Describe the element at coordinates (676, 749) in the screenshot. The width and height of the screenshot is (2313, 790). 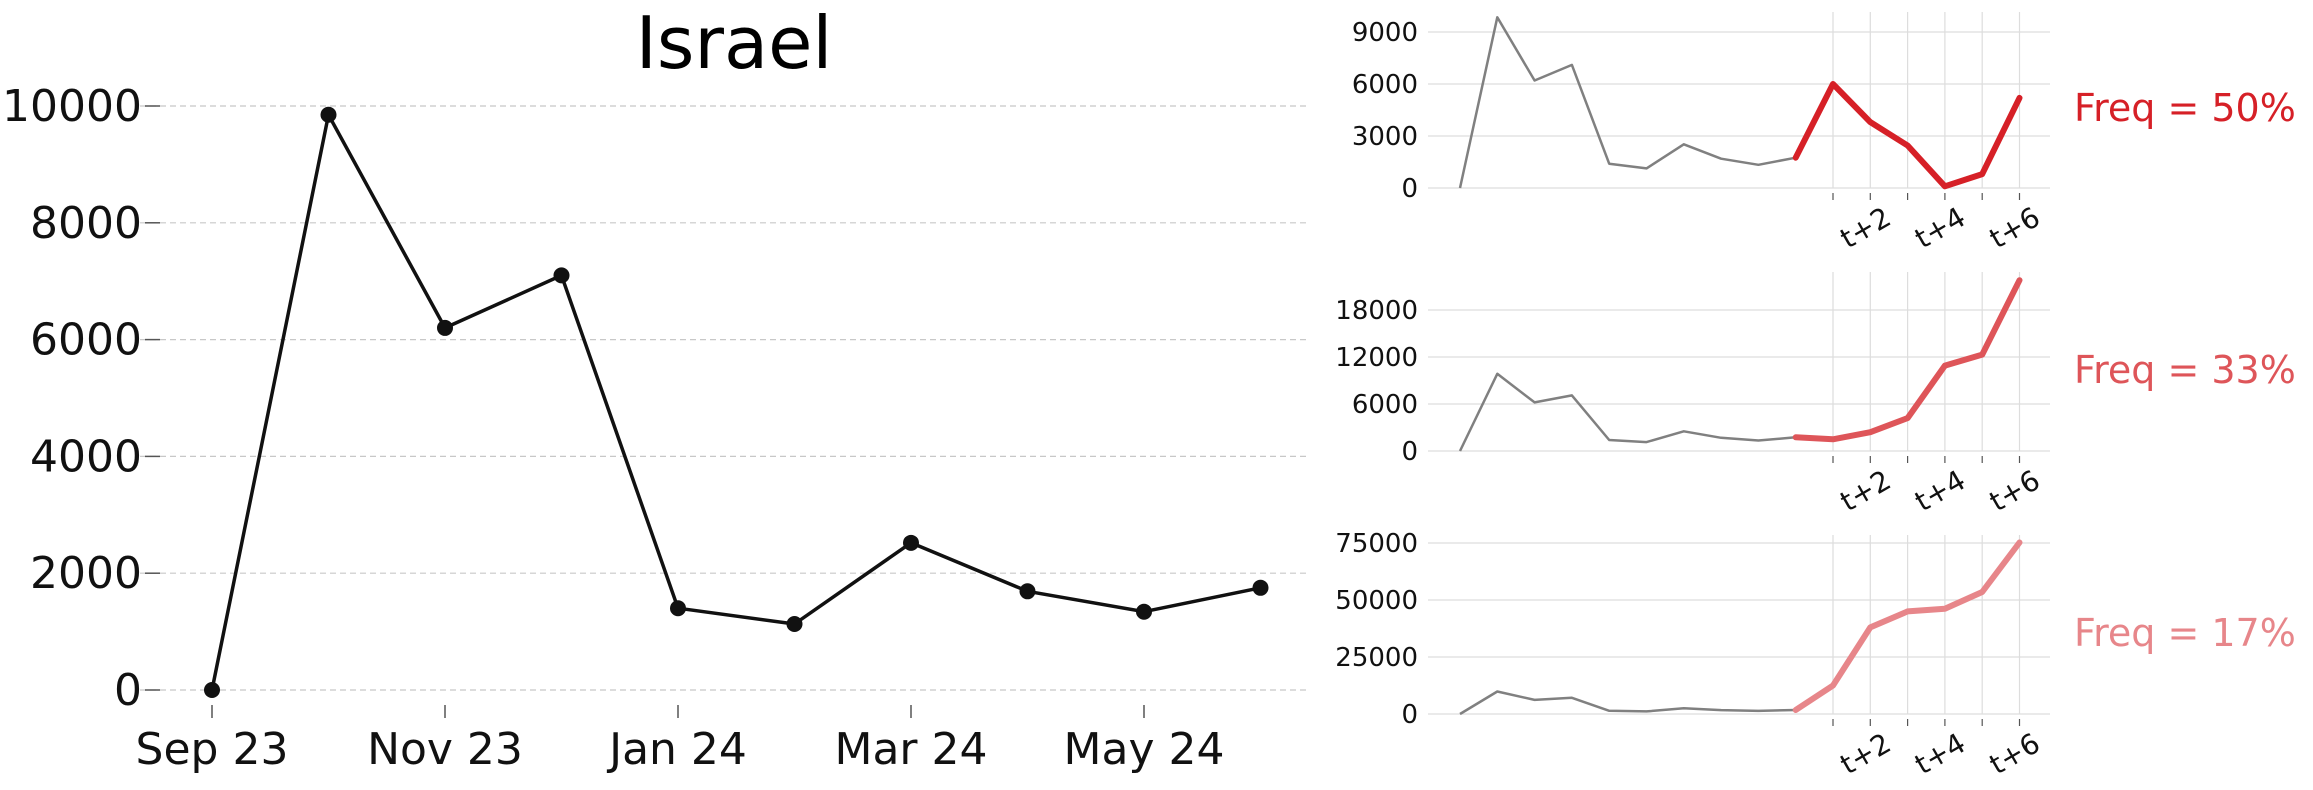
I see `x-tick-label: Jan 24` at that location.